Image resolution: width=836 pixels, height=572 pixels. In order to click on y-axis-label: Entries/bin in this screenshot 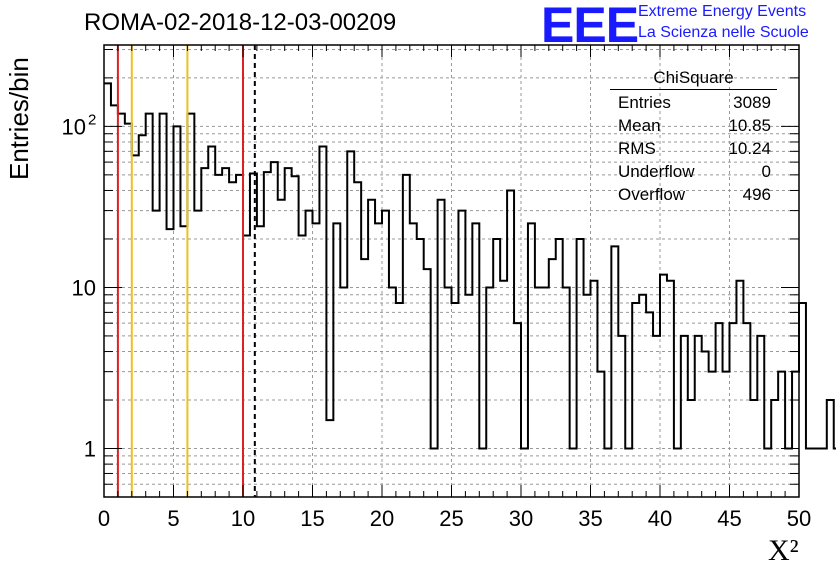, I will do `click(19, 118)`.